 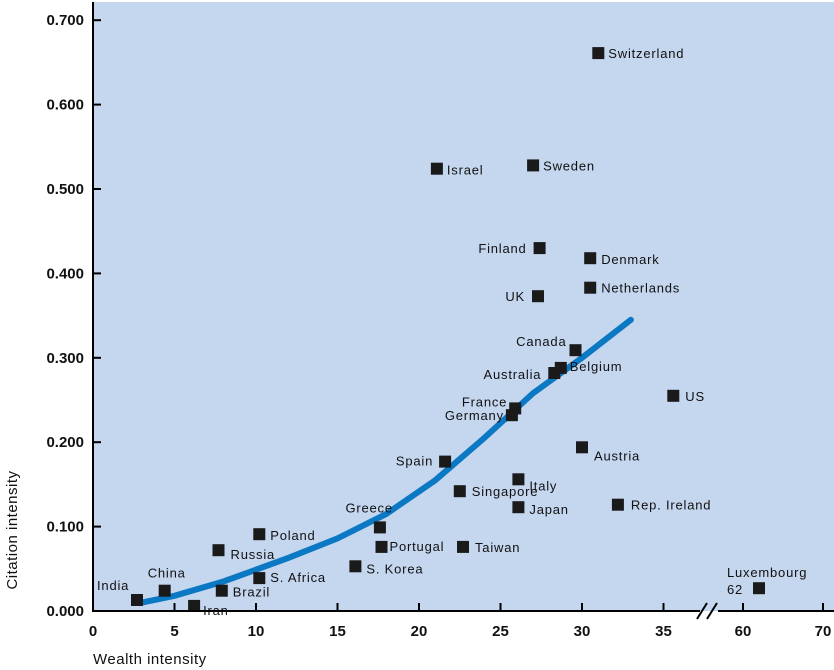 I want to click on point-label-austria: Austria, so click(x=617, y=455).